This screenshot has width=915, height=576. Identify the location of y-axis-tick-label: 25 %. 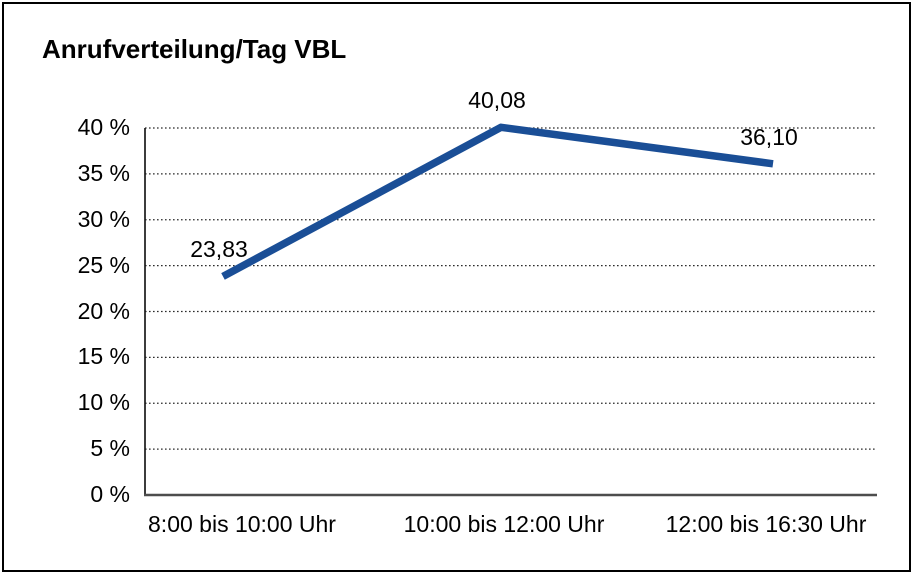
(103, 264).